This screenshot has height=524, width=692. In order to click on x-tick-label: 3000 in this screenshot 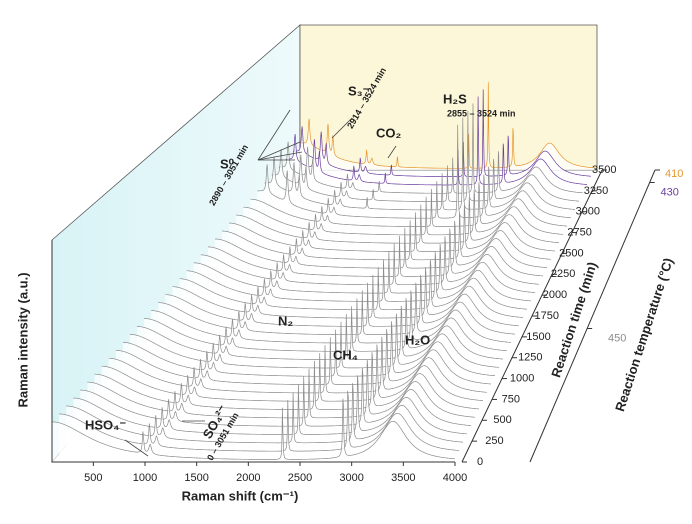, I will do `click(351, 478)`.